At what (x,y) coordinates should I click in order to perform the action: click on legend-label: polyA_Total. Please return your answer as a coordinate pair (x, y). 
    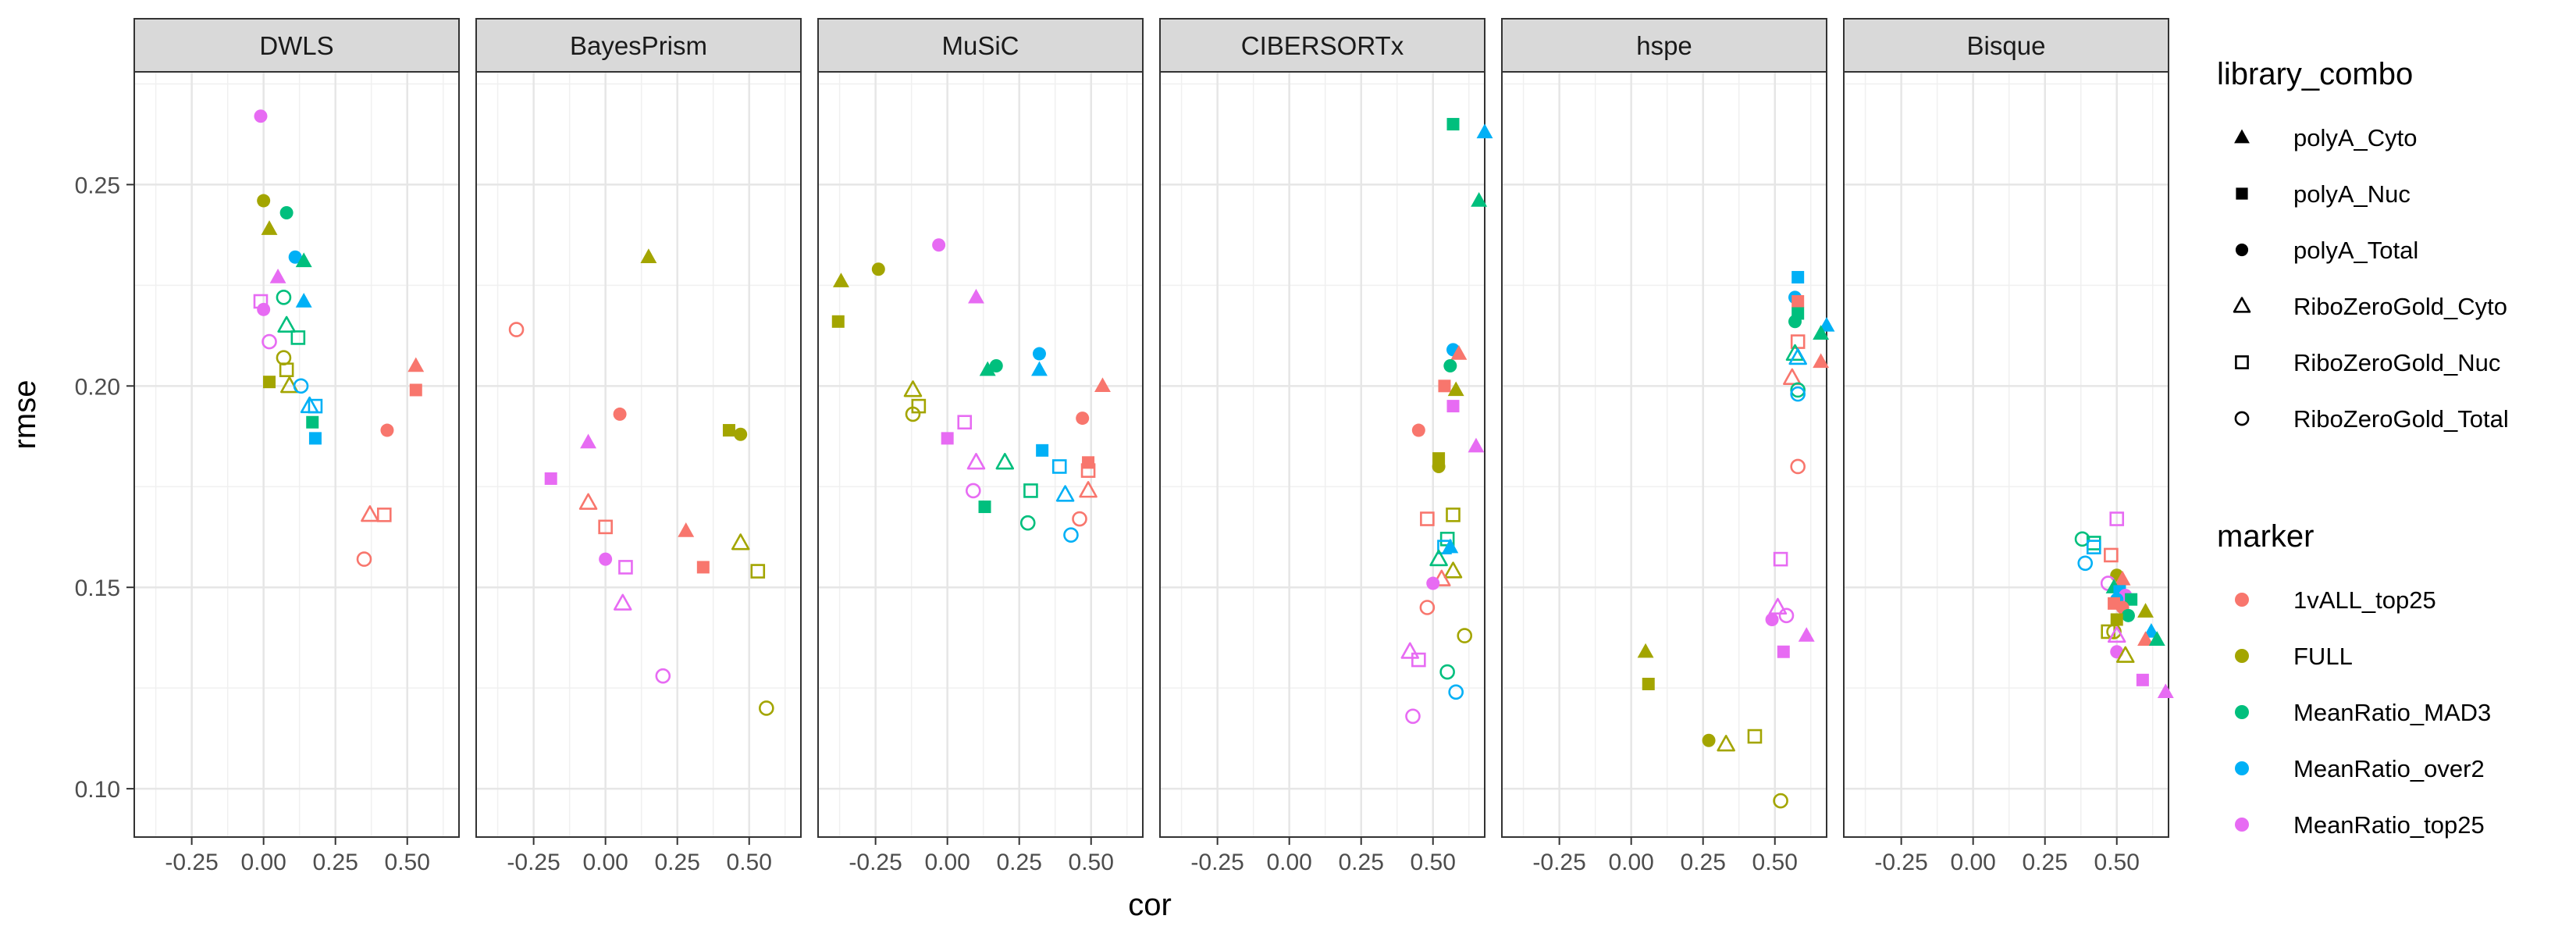
    Looking at the image, I should click on (2355, 250).